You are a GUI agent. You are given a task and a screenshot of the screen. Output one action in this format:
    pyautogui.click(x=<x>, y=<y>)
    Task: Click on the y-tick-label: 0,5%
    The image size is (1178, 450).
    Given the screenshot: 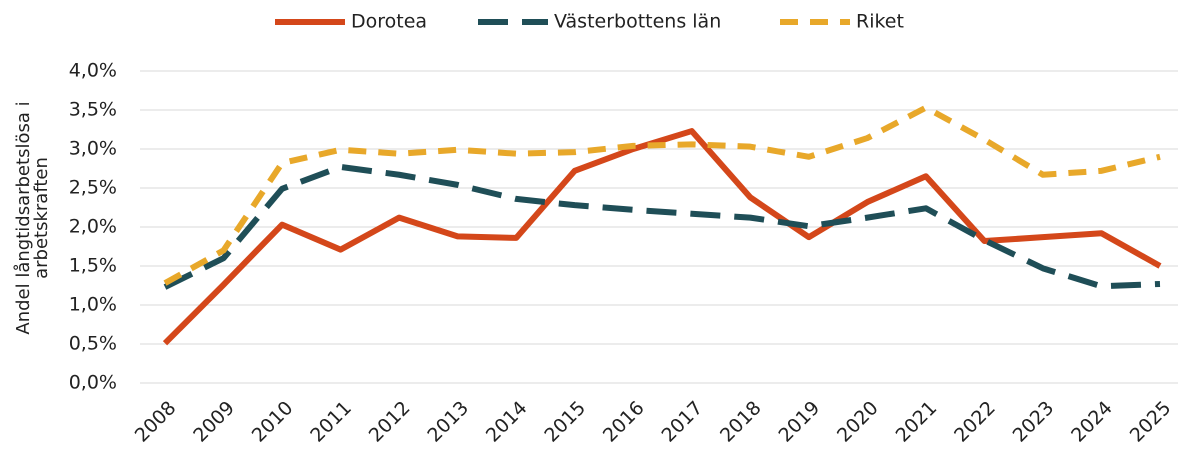 What is the action you would take?
    pyautogui.click(x=93, y=344)
    